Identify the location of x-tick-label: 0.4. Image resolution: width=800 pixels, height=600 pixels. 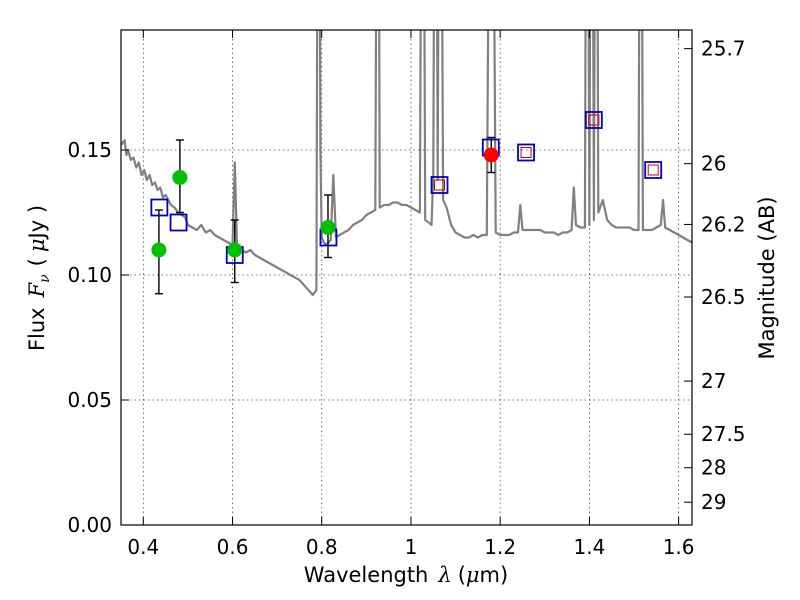
(143, 547).